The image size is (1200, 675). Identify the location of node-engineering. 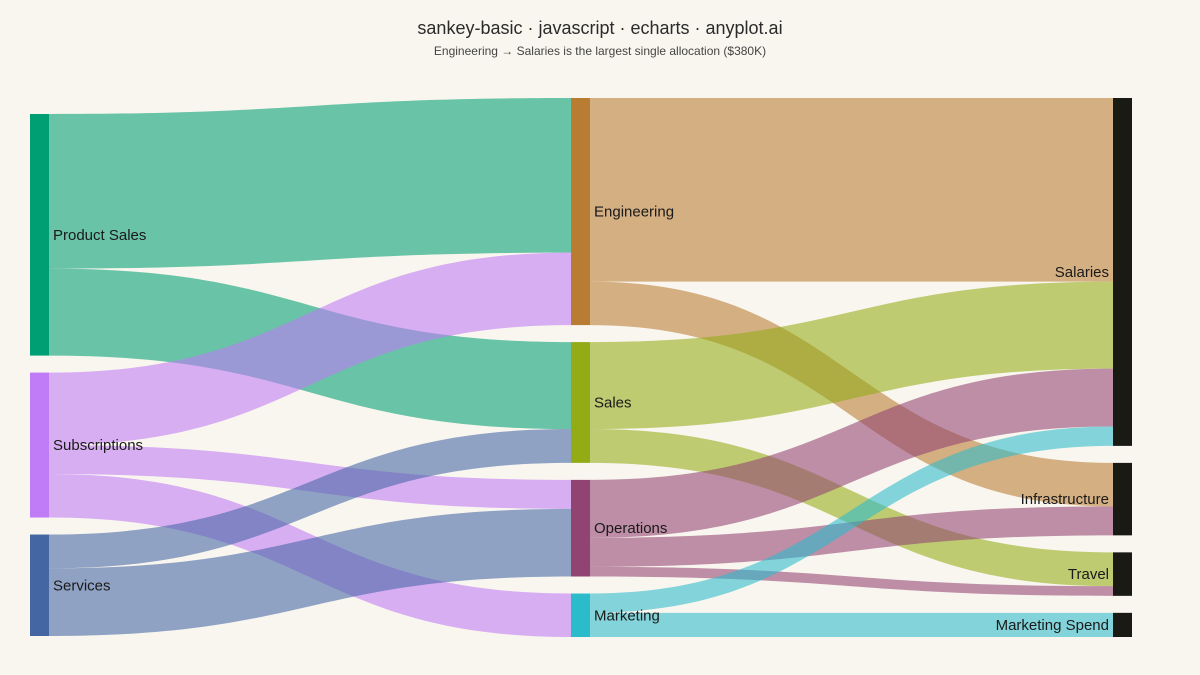
(580, 212).